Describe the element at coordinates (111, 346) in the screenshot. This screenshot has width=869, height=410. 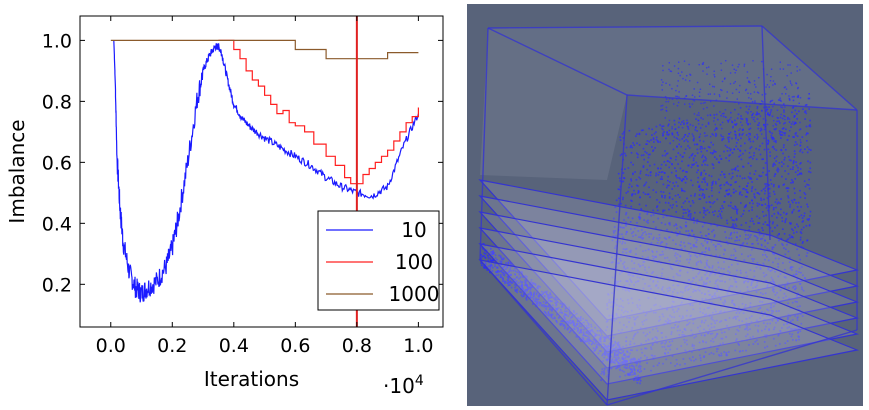
I see `x-tick-label: 0.0` at that location.